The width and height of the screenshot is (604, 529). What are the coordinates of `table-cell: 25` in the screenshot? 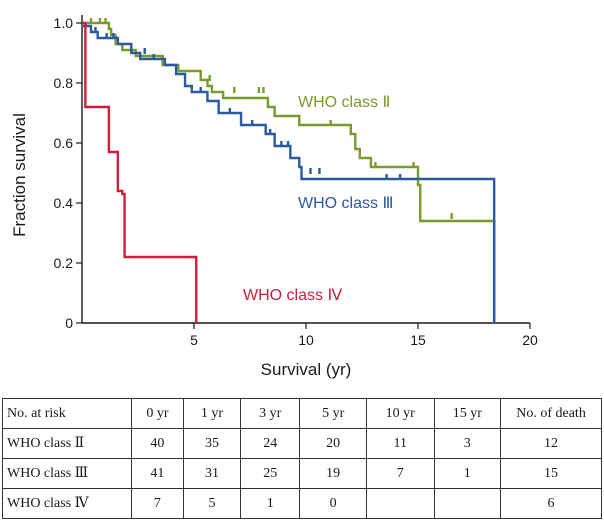 It's located at (270, 473).